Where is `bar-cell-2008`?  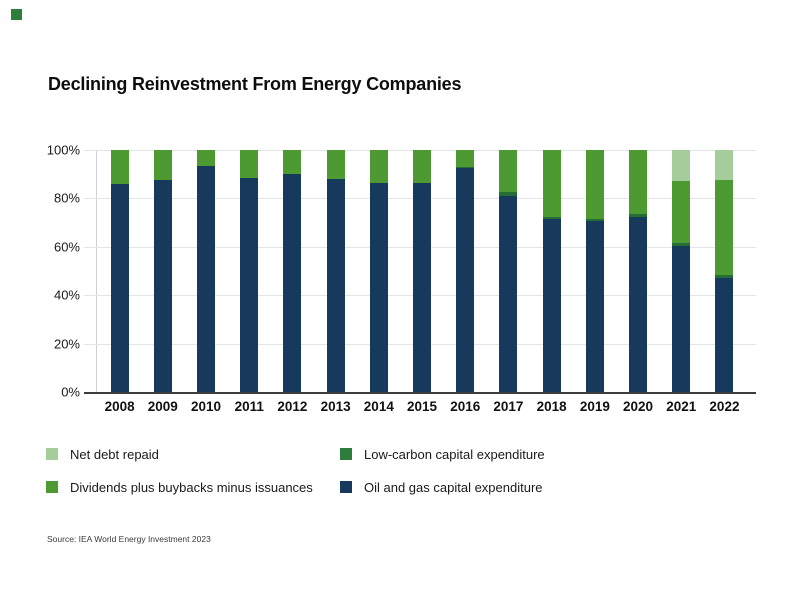 bar-cell-2008 is located at coordinates (119, 271).